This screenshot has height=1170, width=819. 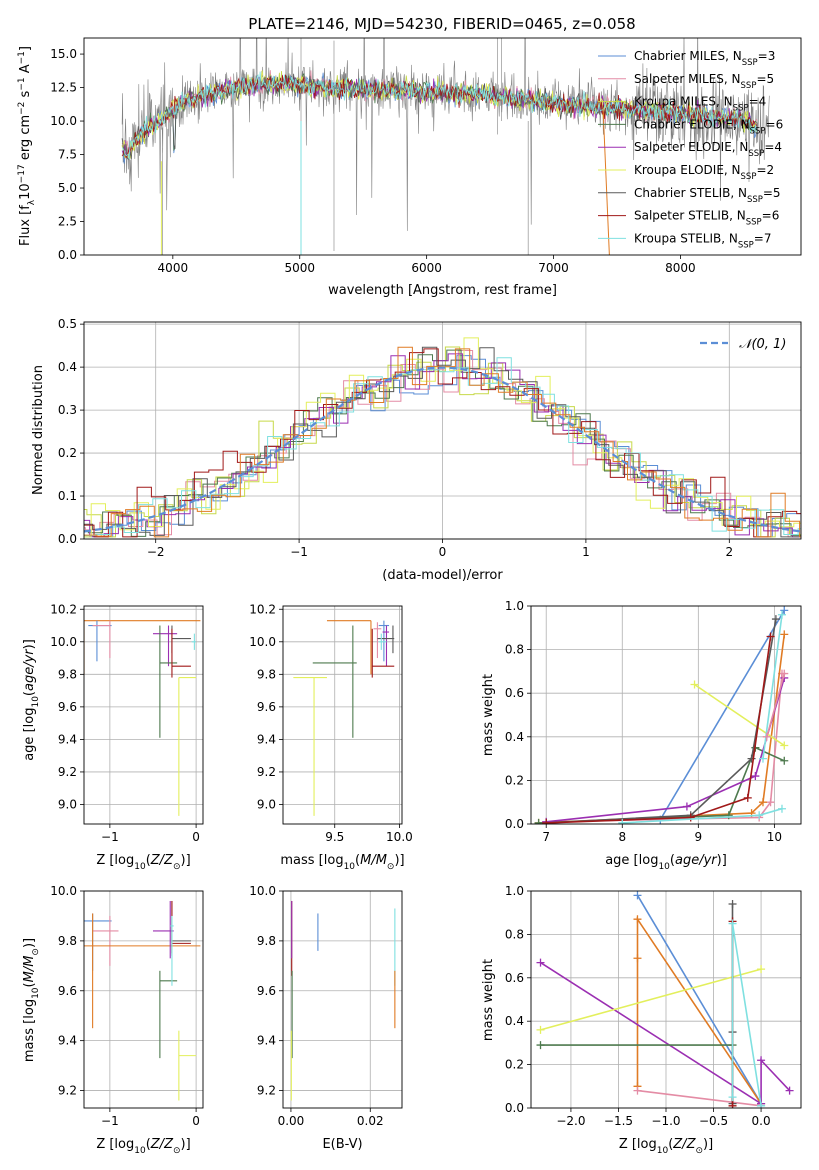 I want to click on age_weight-frame, so click(x=666, y=715).